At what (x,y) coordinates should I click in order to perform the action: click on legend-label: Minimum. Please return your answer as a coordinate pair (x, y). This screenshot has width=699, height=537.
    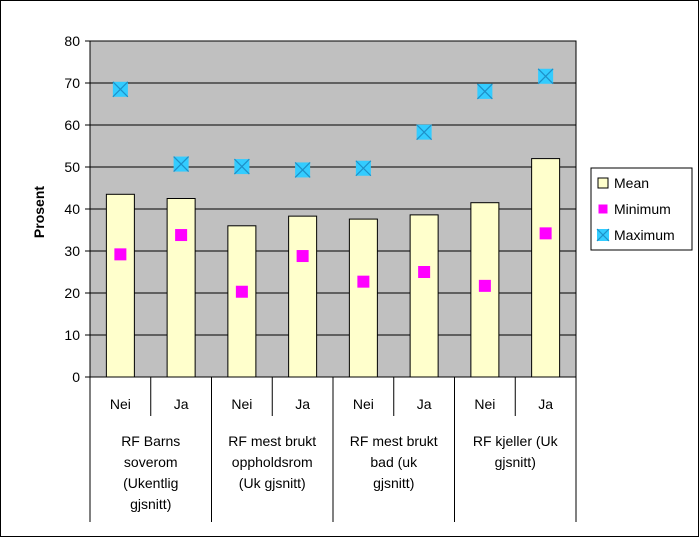
    Looking at the image, I should click on (642, 209).